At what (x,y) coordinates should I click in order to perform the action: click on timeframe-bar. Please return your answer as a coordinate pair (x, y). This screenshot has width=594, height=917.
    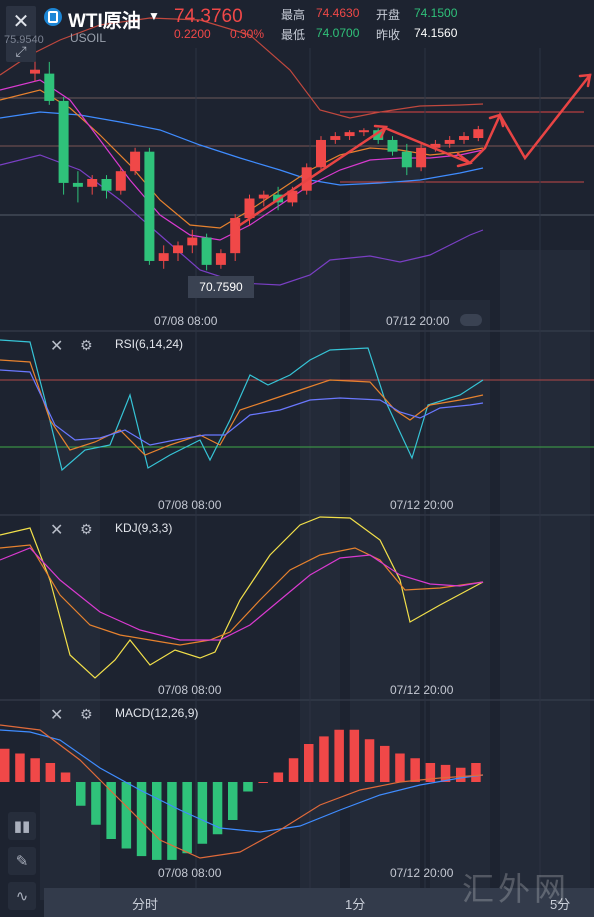
    Looking at the image, I should click on (319, 902).